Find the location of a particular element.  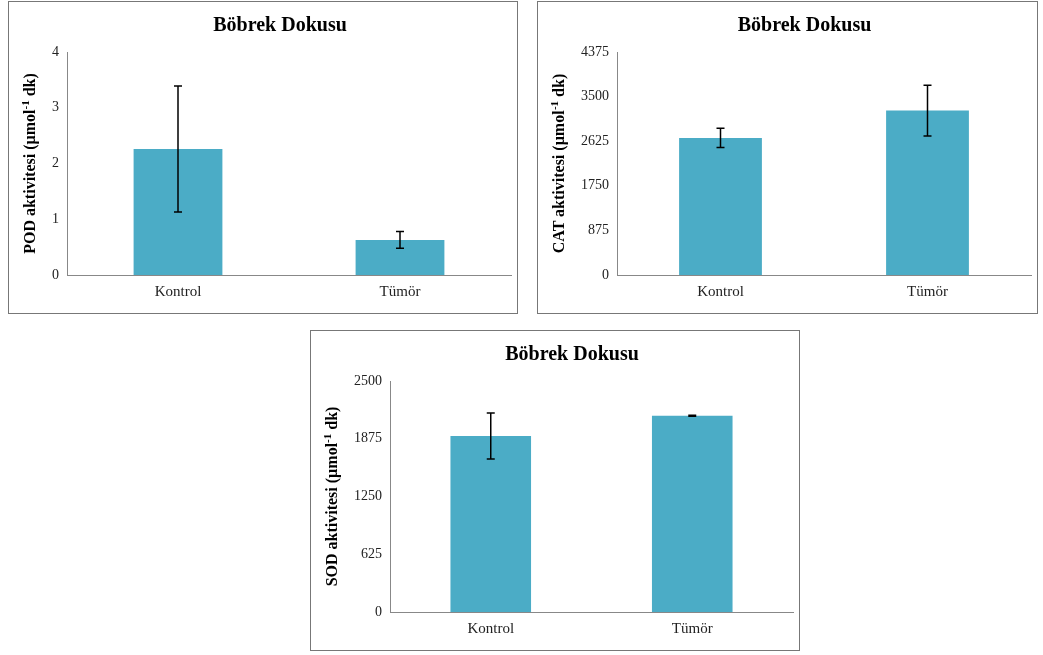

y-tick-label: 625 is located at coordinates (371, 553).